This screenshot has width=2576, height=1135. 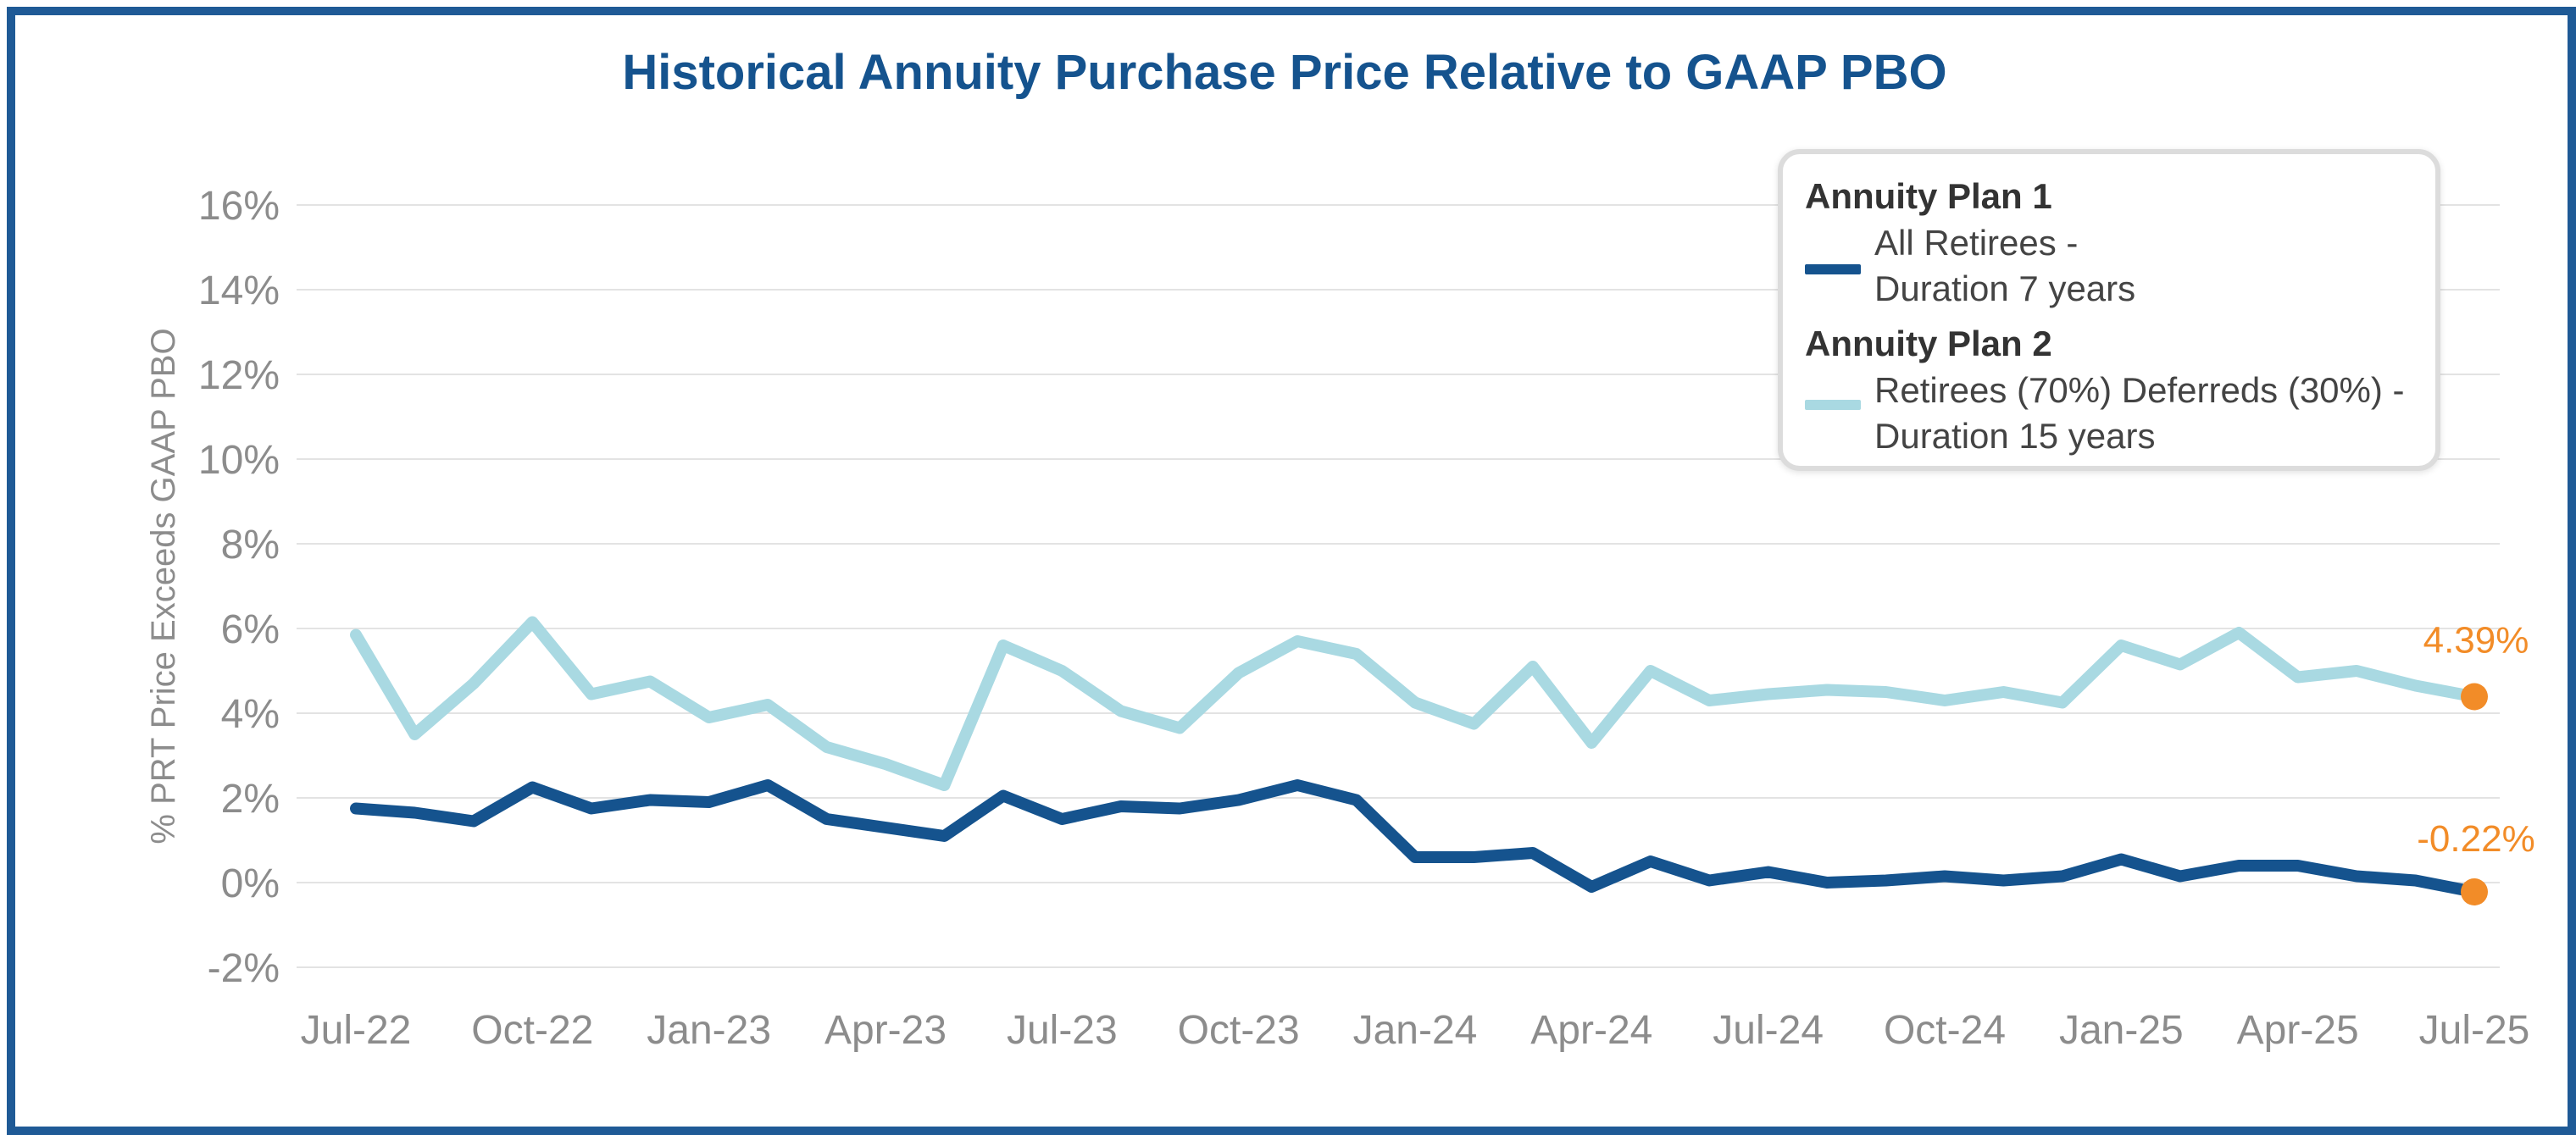 What do you see at coordinates (250, 883) in the screenshot?
I see `y-tick-label: 0%` at bounding box center [250, 883].